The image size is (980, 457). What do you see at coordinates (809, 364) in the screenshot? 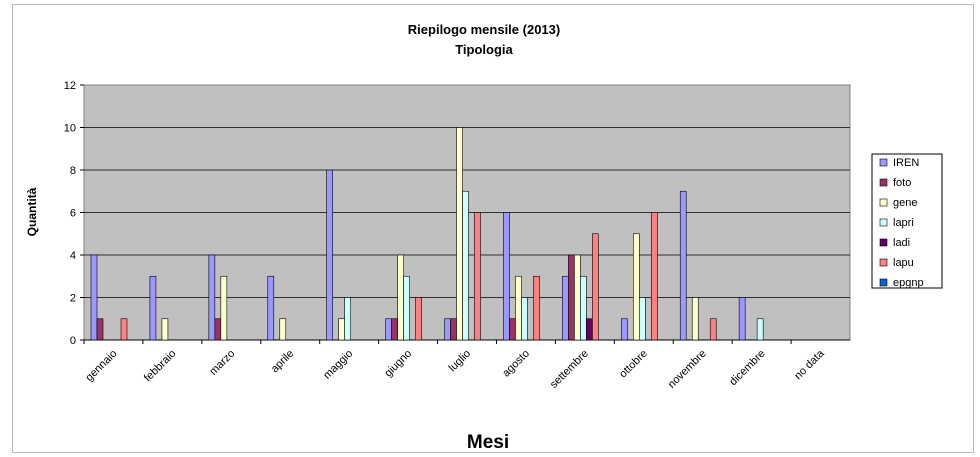
I see `x-tick-label: no data` at bounding box center [809, 364].